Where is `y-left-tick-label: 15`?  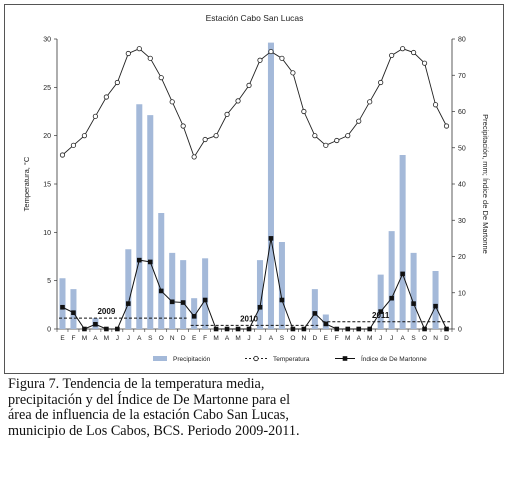 y-left-tick-label: 15 is located at coordinates (47, 185).